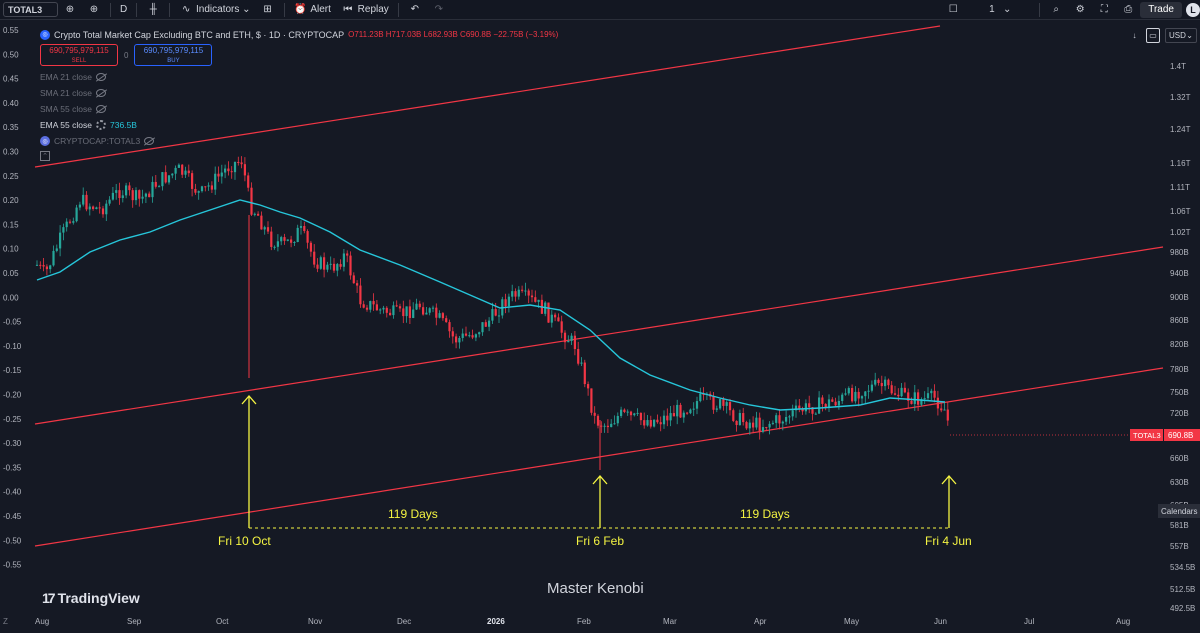 This screenshot has height=633, width=1200. Describe the element at coordinates (299, 93) in the screenshot. I see `indicator-row: SMA 21 close` at that location.